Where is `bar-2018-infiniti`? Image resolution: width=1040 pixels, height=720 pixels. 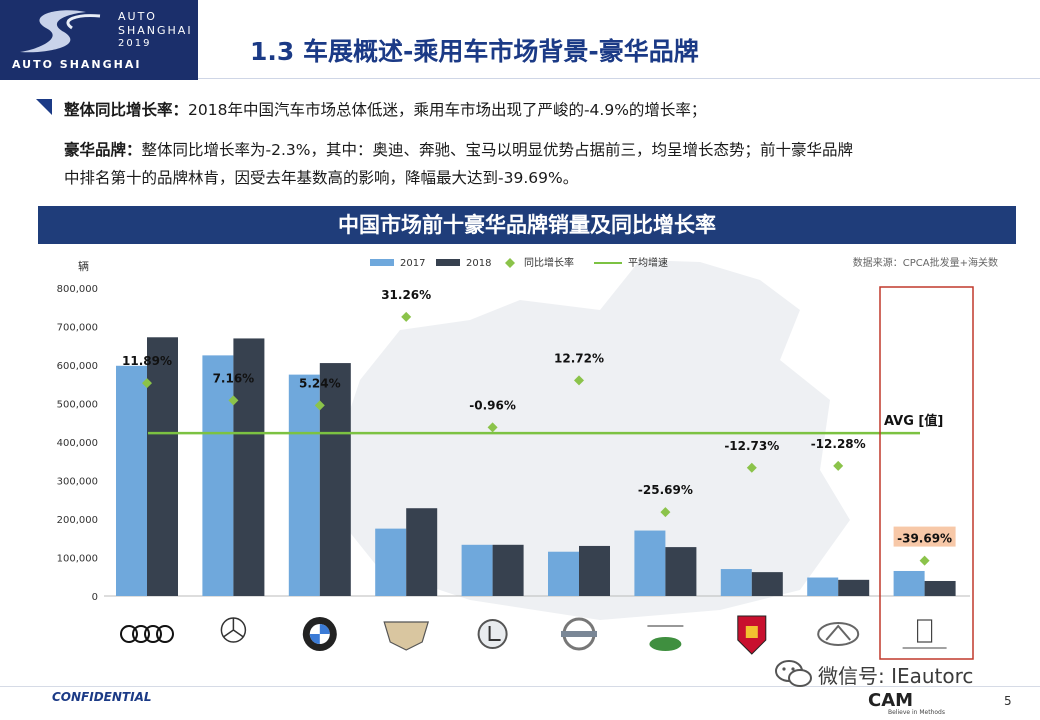 bar-2018-infiniti is located at coordinates (854, 587).